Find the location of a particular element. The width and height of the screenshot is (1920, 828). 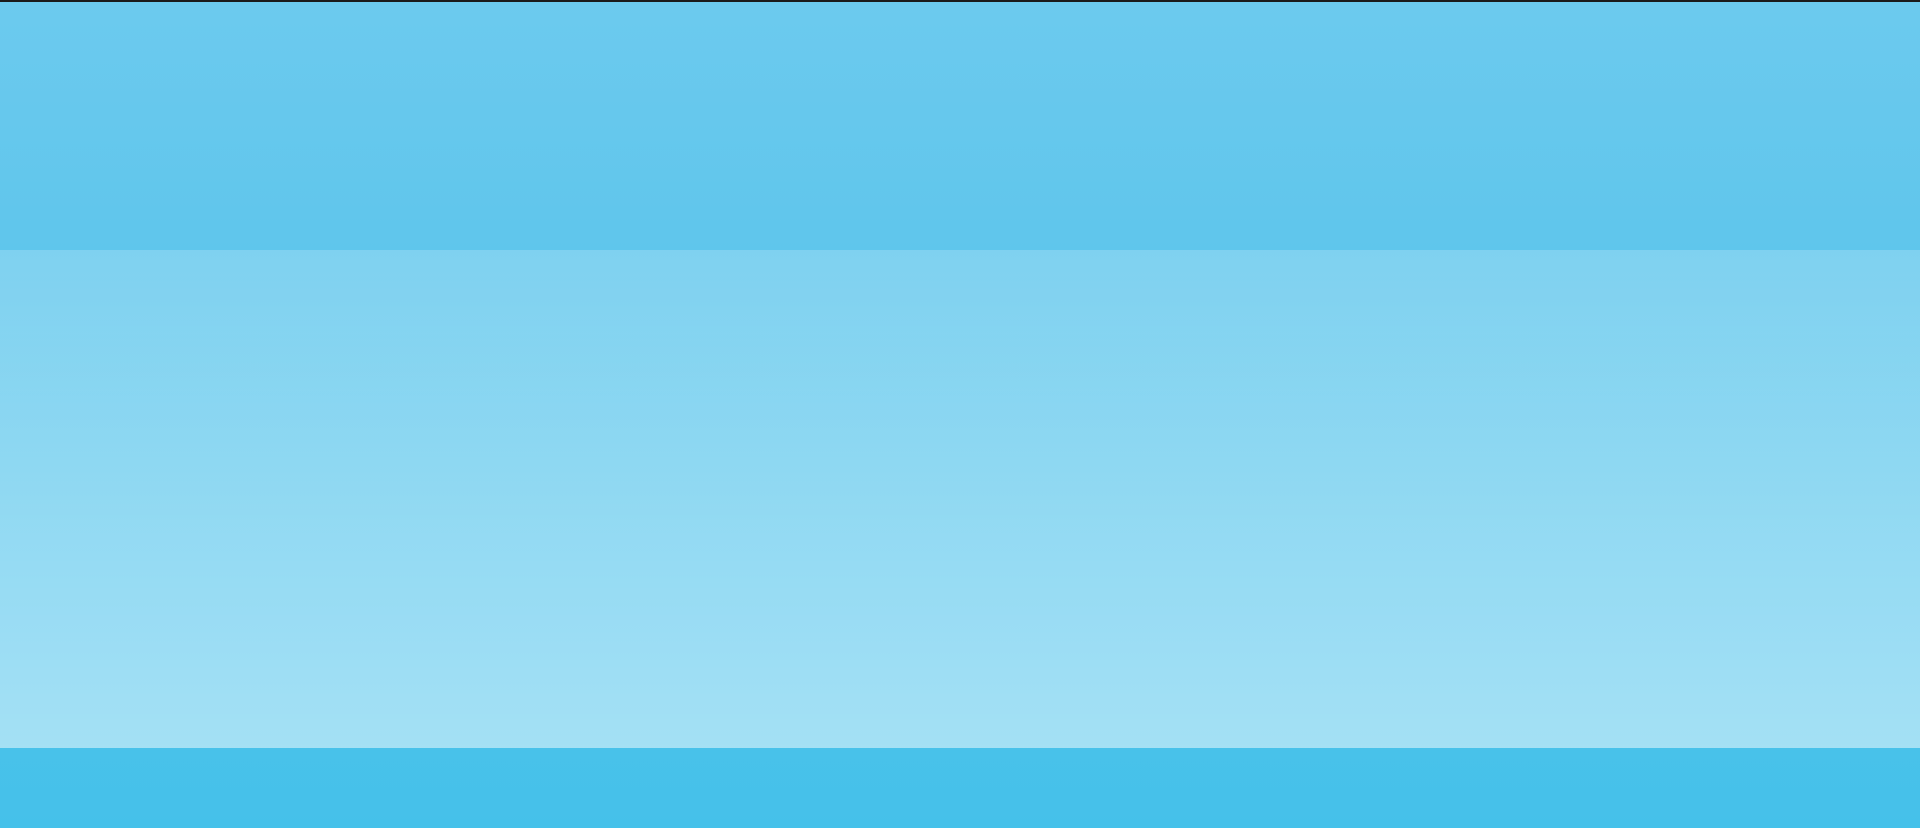

bottom-axis-line is located at coordinates (960, 1).